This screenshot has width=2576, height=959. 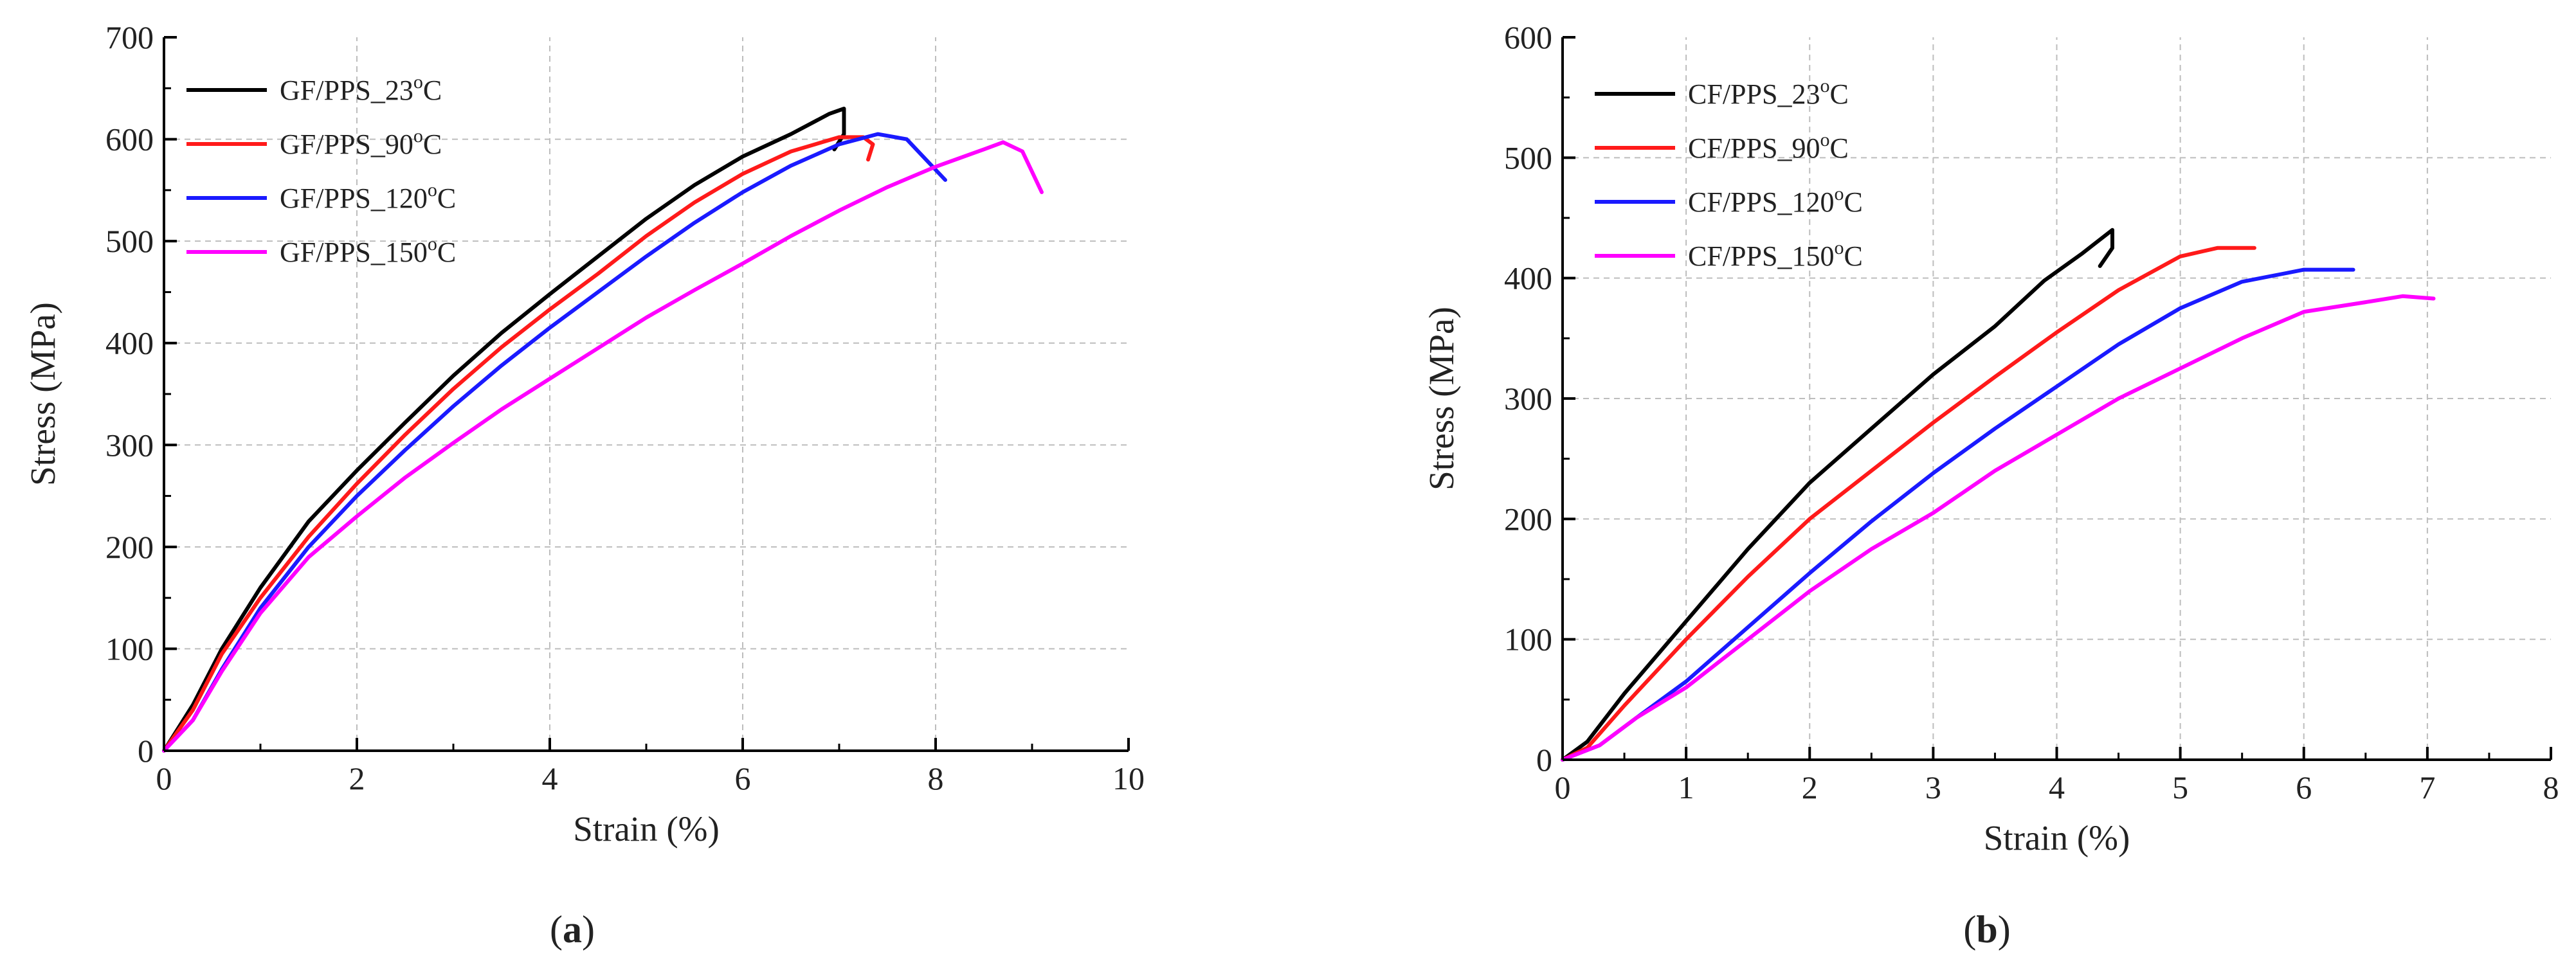 I want to click on x-tick-label: 10, so click(x=1128, y=778).